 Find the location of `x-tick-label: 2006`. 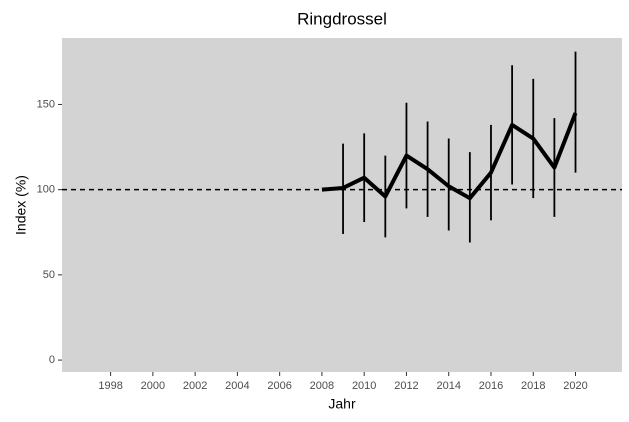

x-tick-label: 2006 is located at coordinates (279, 386).